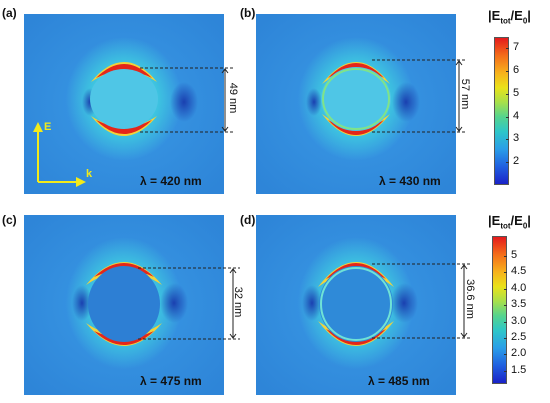 This screenshot has width=550, height=403. Describe the element at coordinates (419, 96) in the screenshot. I see `gap-marker-b` at that location.